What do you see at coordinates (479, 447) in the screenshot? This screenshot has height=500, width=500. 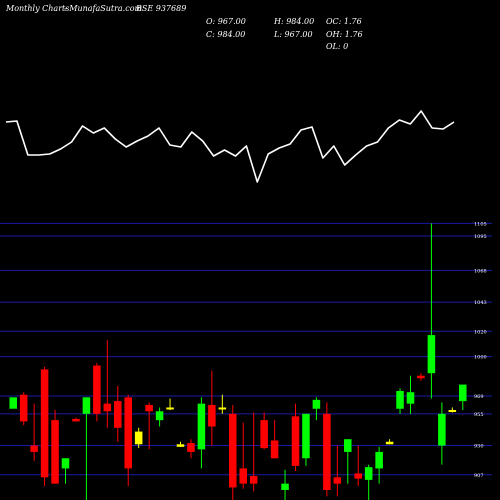 I see `y-tick-label: 930` at bounding box center [479, 447].